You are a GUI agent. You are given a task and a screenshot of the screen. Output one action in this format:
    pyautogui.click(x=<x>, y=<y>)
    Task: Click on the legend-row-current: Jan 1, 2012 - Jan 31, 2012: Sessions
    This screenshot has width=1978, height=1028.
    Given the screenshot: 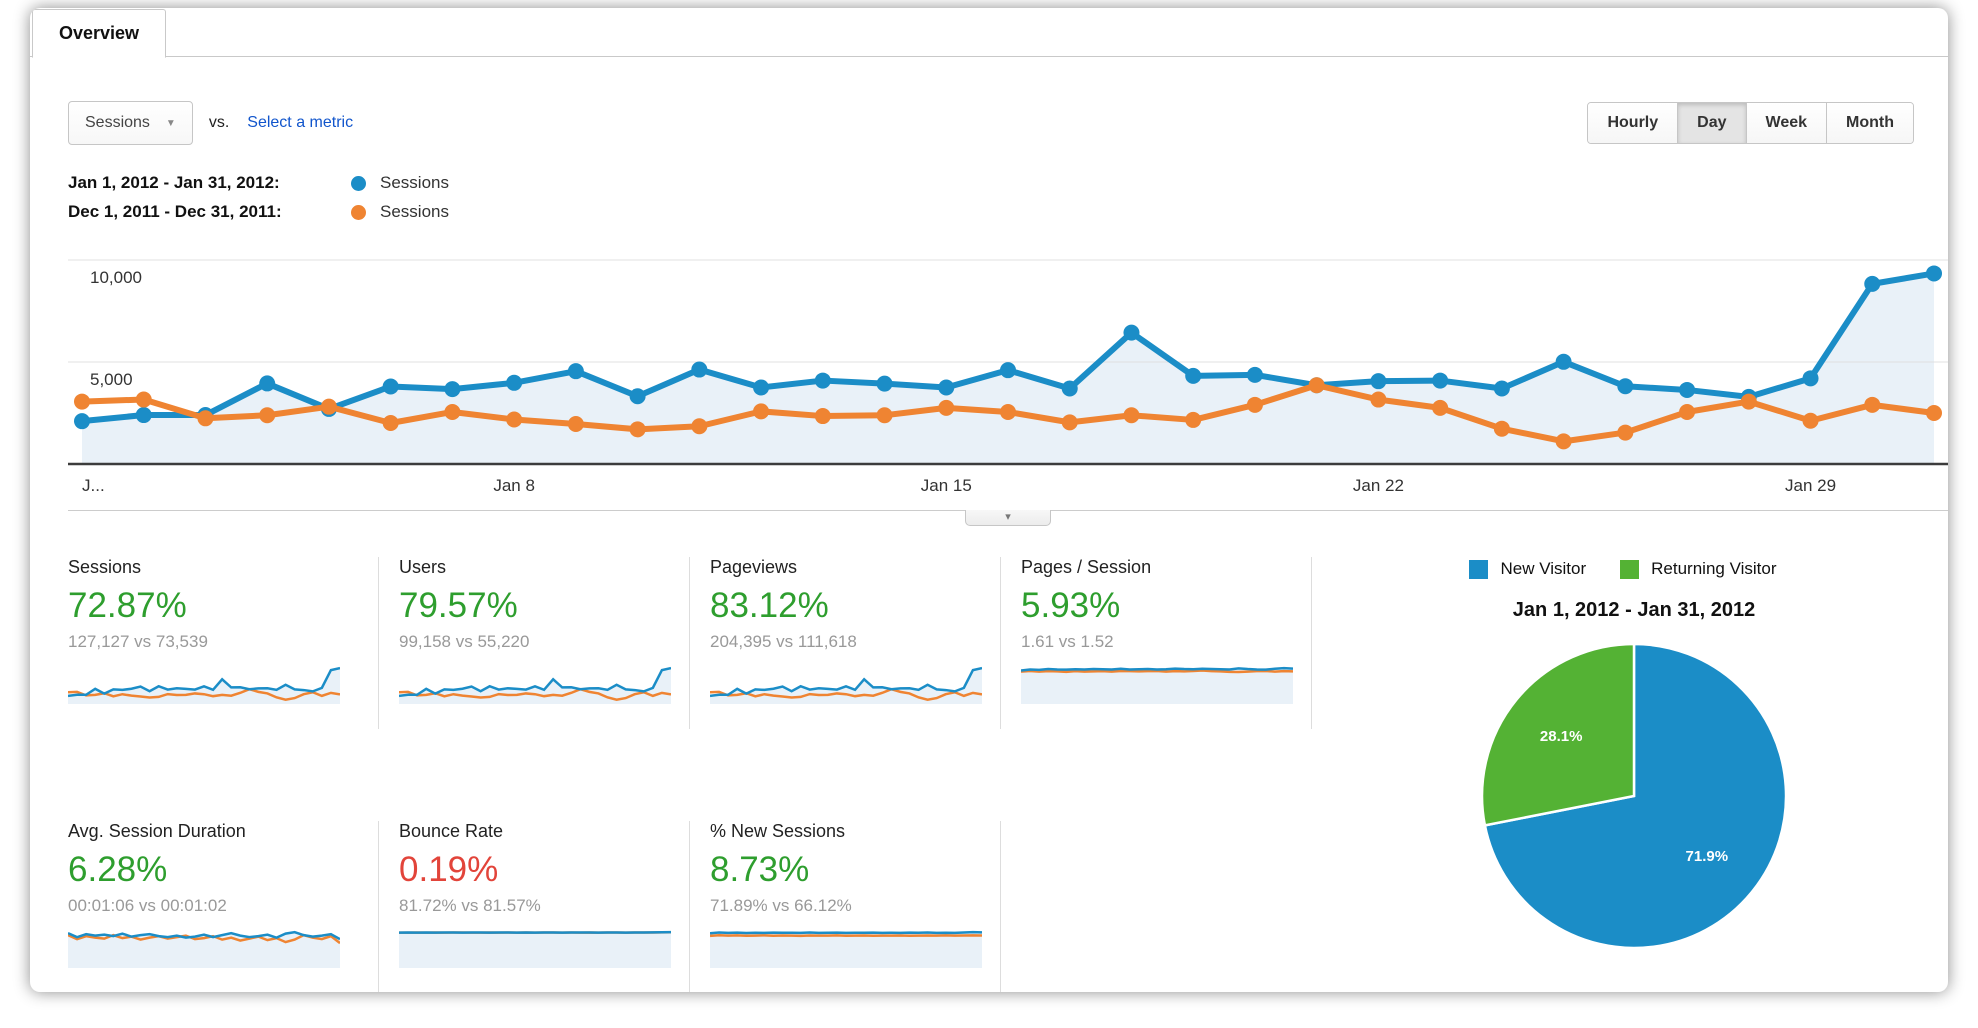 What is the action you would take?
    pyautogui.click(x=998, y=183)
    